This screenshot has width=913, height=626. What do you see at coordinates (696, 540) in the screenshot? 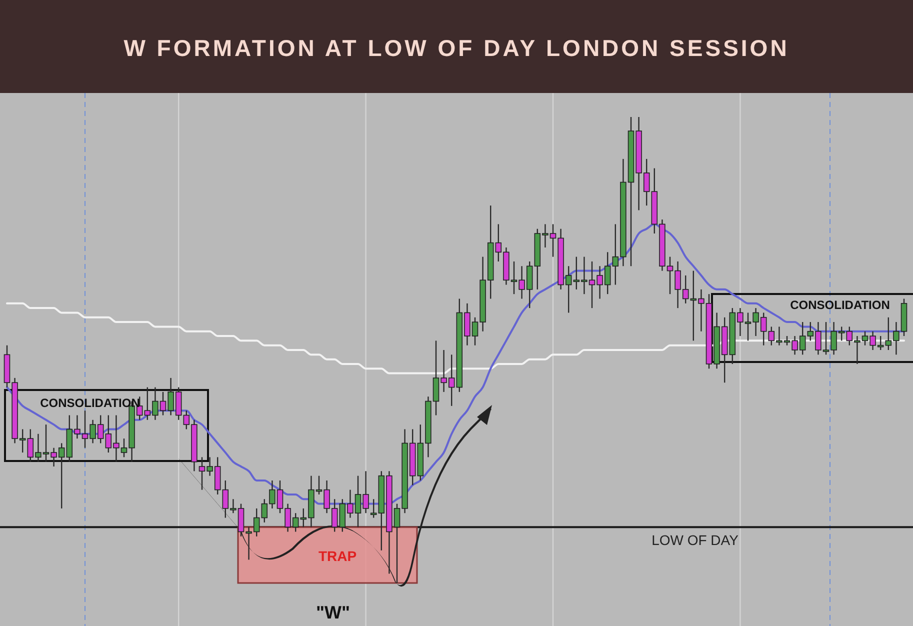
I see `ref-line-label: LOW OF DAY` at bounding box center [696, 540].